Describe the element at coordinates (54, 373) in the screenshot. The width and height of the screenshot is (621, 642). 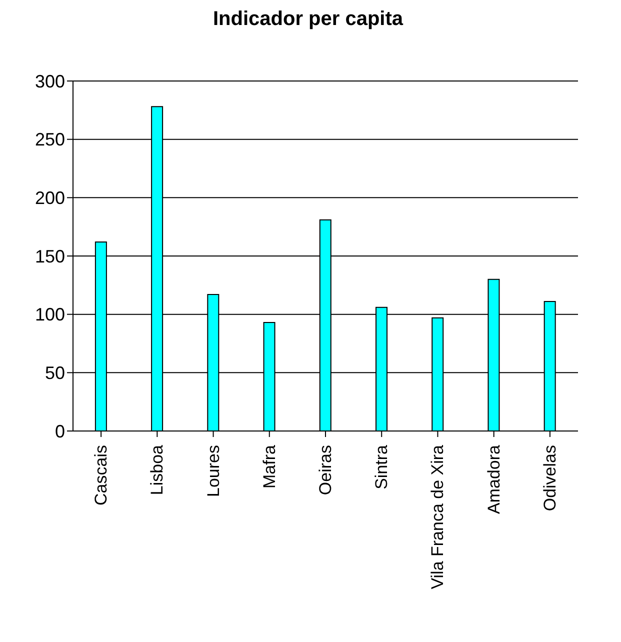
I see `y-tick-label: 50` at that location.